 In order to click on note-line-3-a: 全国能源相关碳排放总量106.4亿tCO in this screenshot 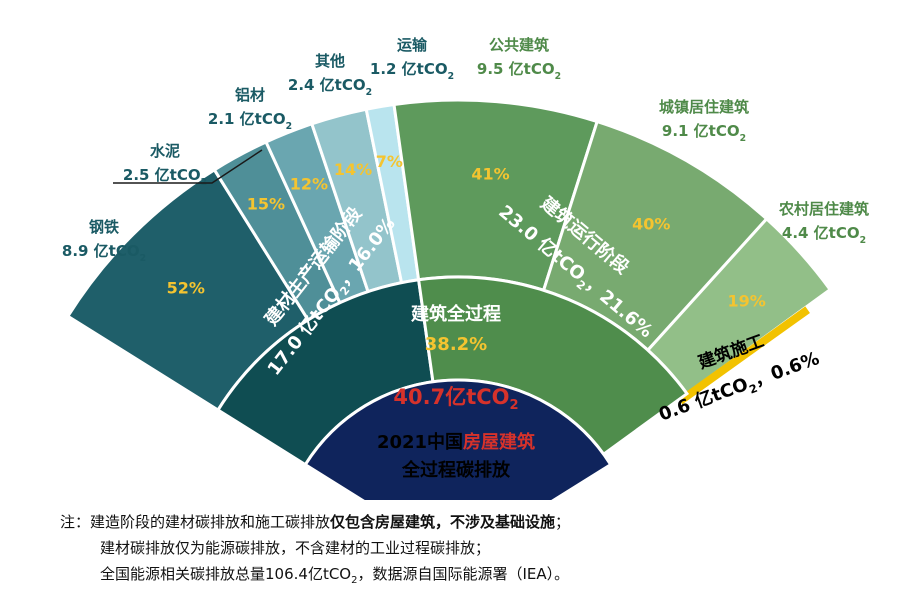, I will do `click(226, 574)`.